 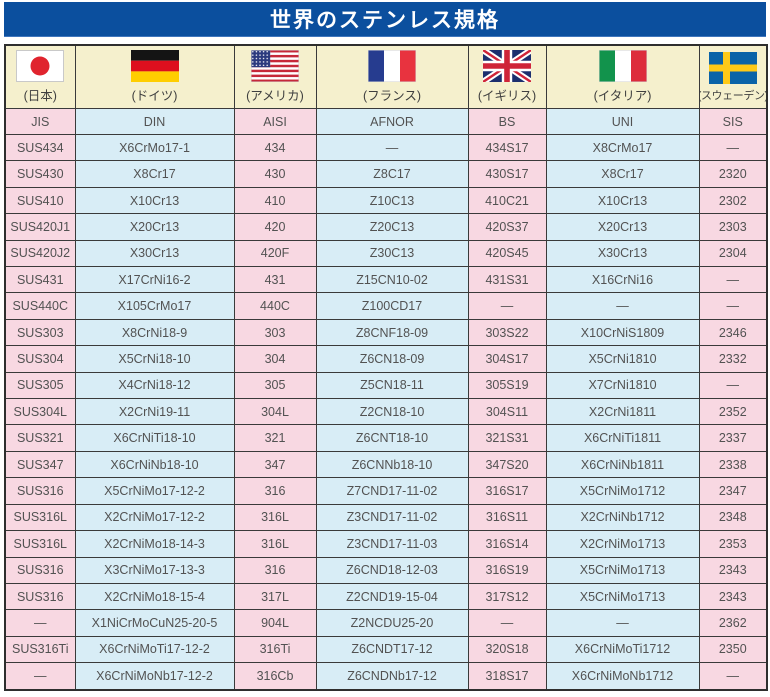 I want to click on cell-afnor: Z2CND19-15-04, so click(x=392, y=596).